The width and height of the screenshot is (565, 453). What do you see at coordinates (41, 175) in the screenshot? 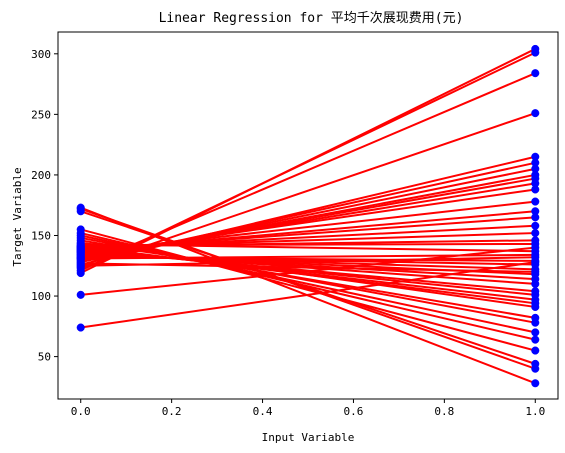
I see `y-tick-label: 200` at bounding box center [41, 175].